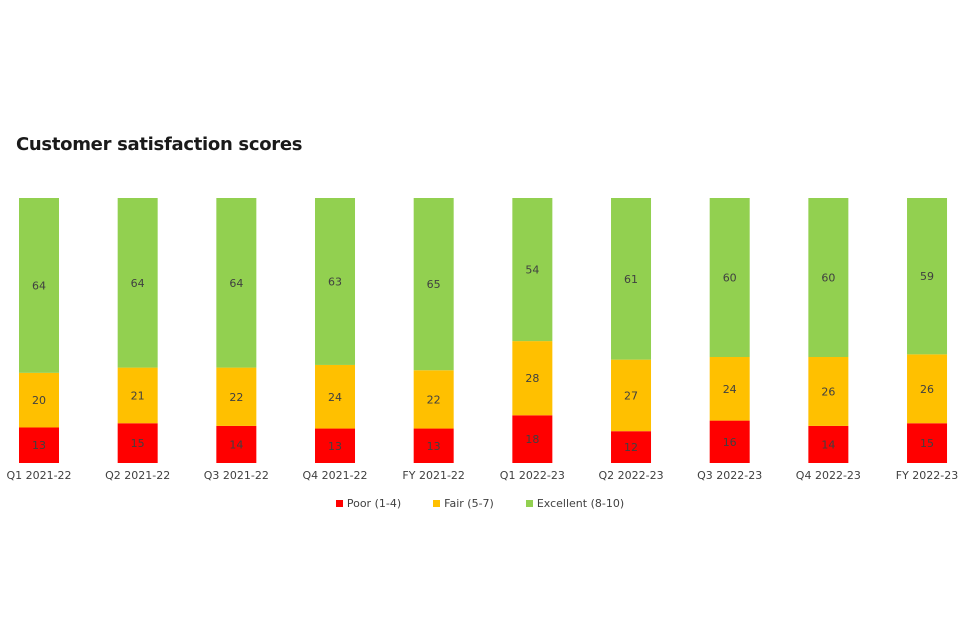 This screenshot has width=960, height=640. I want to click on legend-label-poor: Poor (1-4), so click(374, 503).